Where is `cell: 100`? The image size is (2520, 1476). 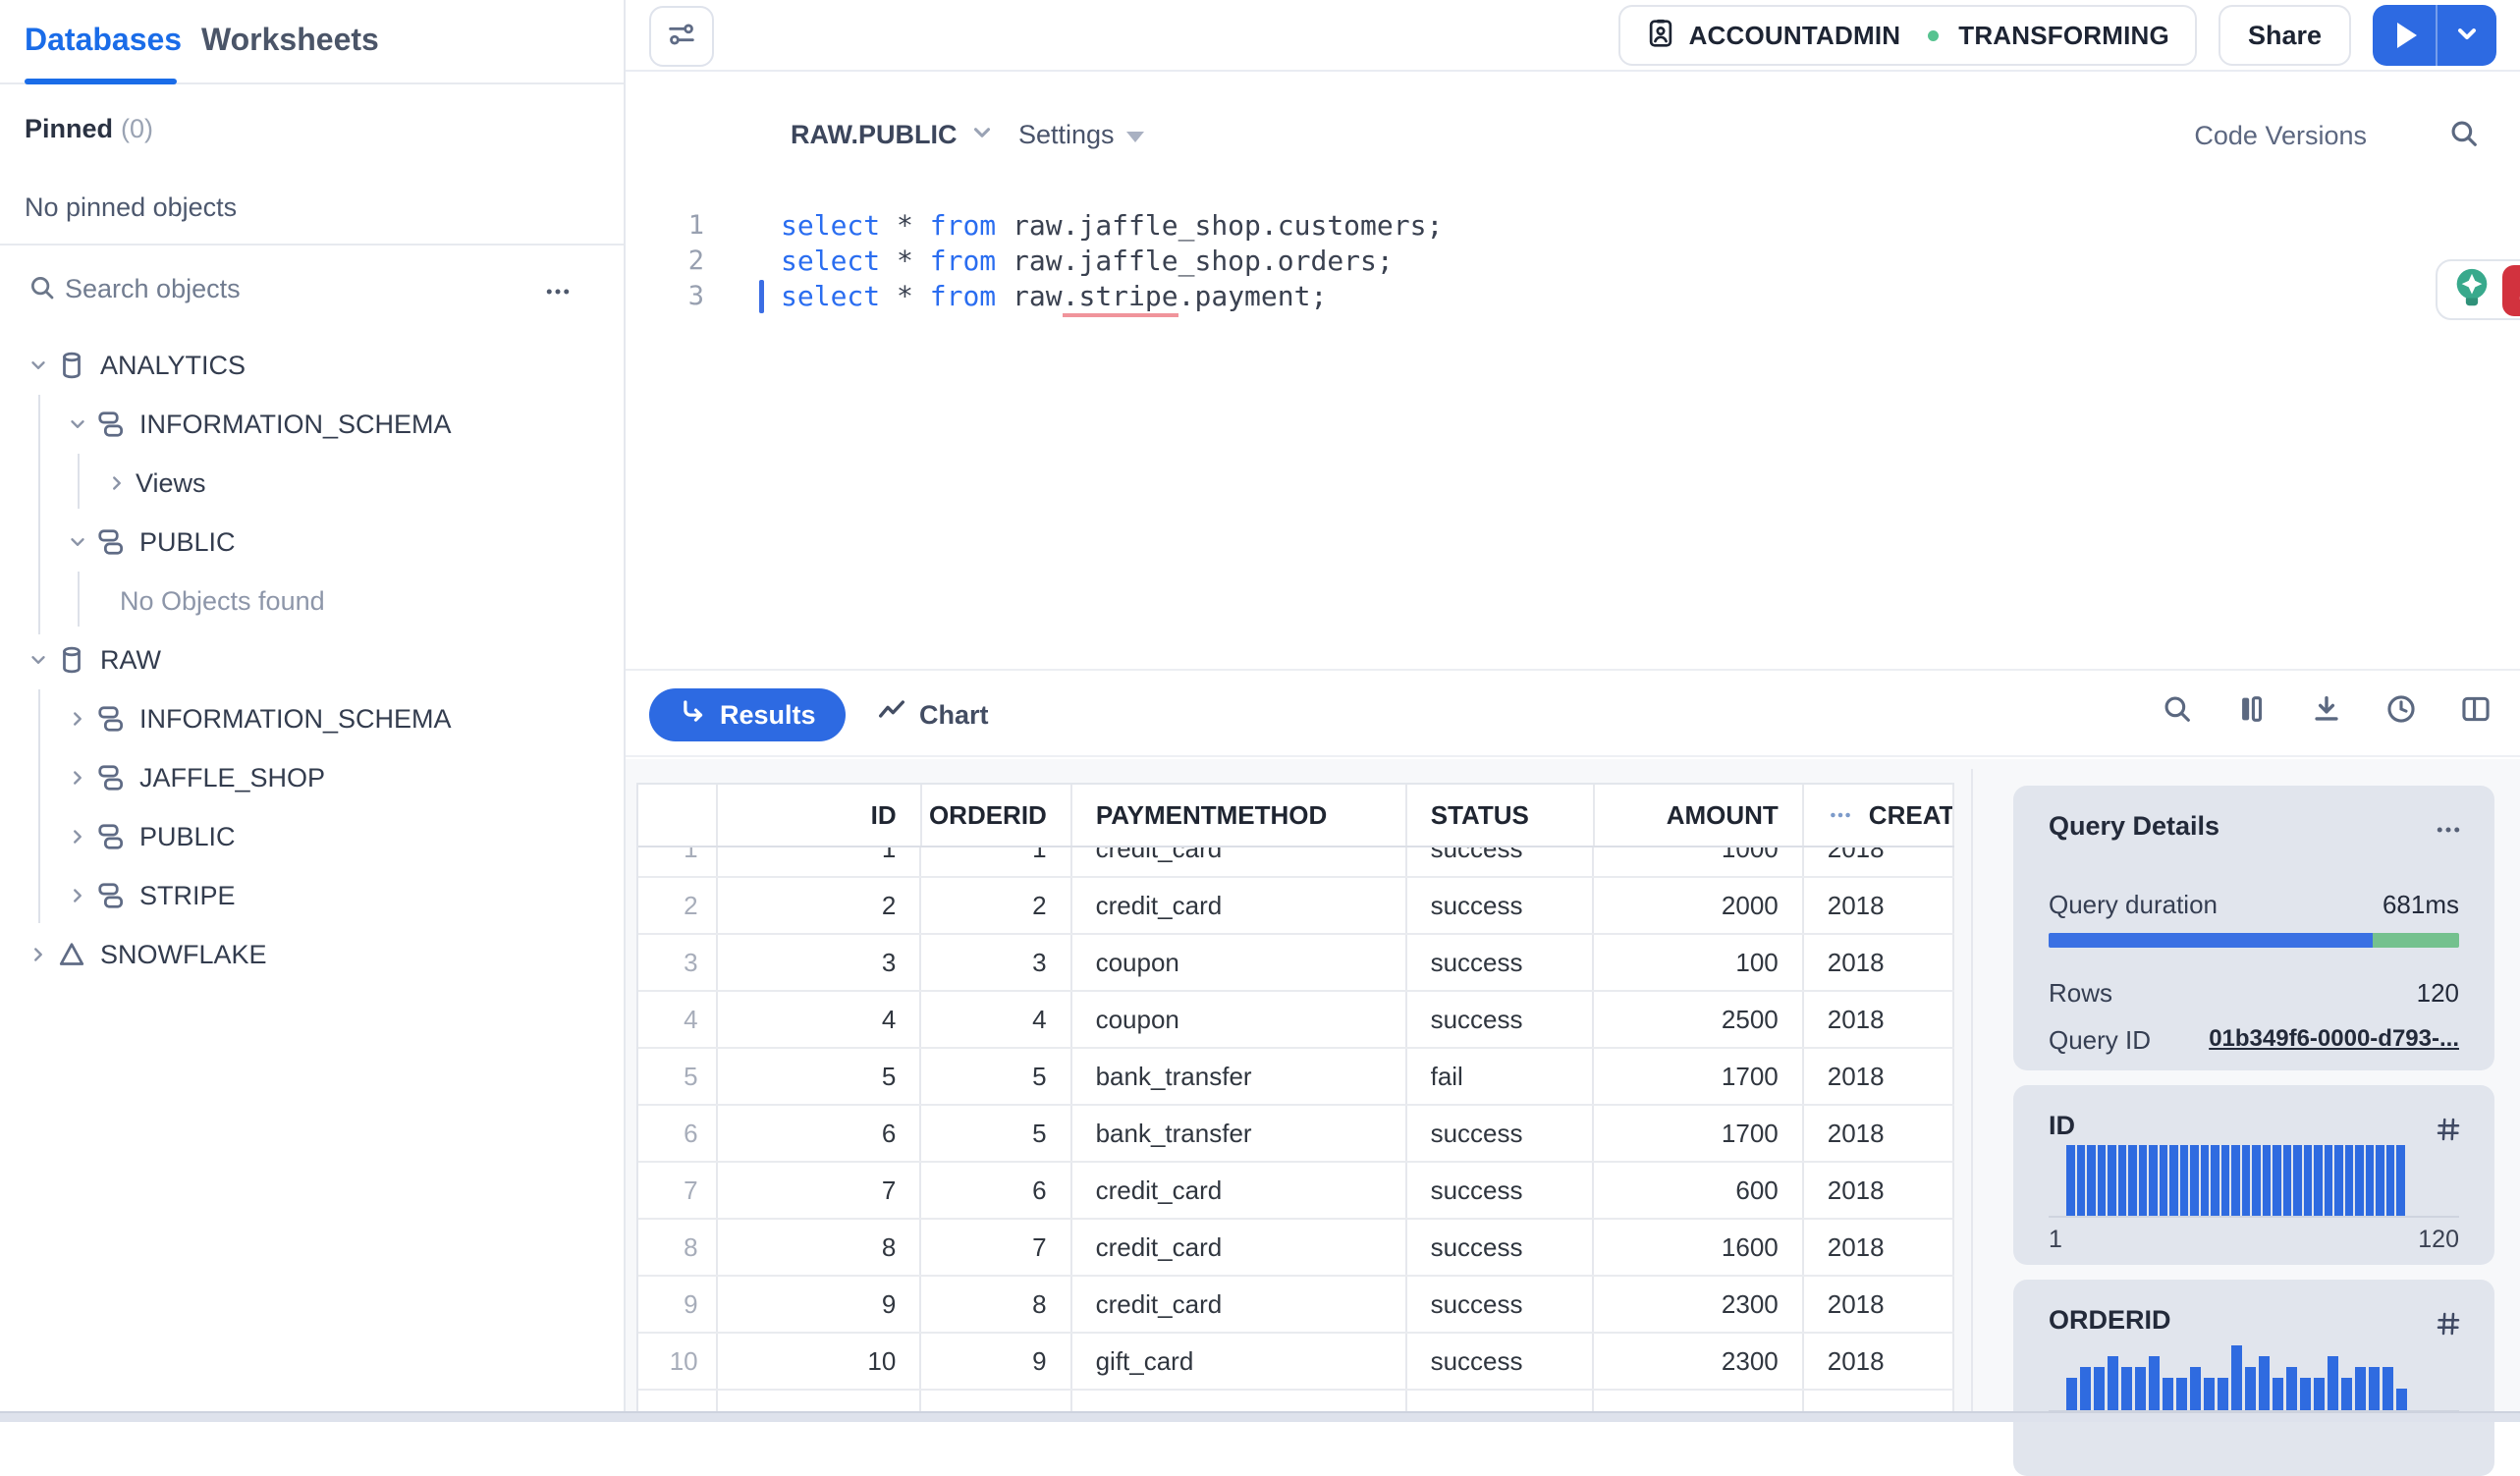
cell: 100 is located at coordinates (1699, 962).